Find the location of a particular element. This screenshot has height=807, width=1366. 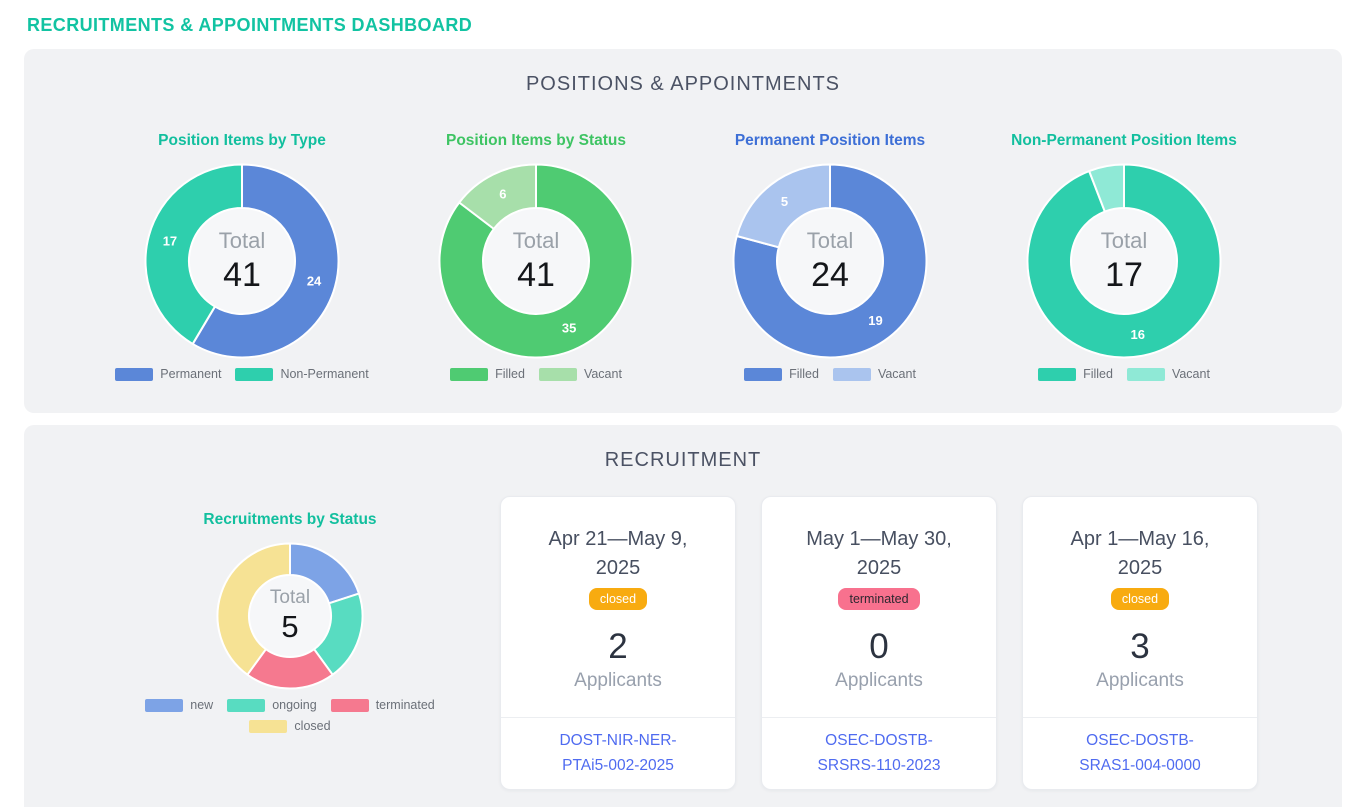

recruitment-date-range: Apr 21—May 9, 2025 is located at coordinates (618, 553).